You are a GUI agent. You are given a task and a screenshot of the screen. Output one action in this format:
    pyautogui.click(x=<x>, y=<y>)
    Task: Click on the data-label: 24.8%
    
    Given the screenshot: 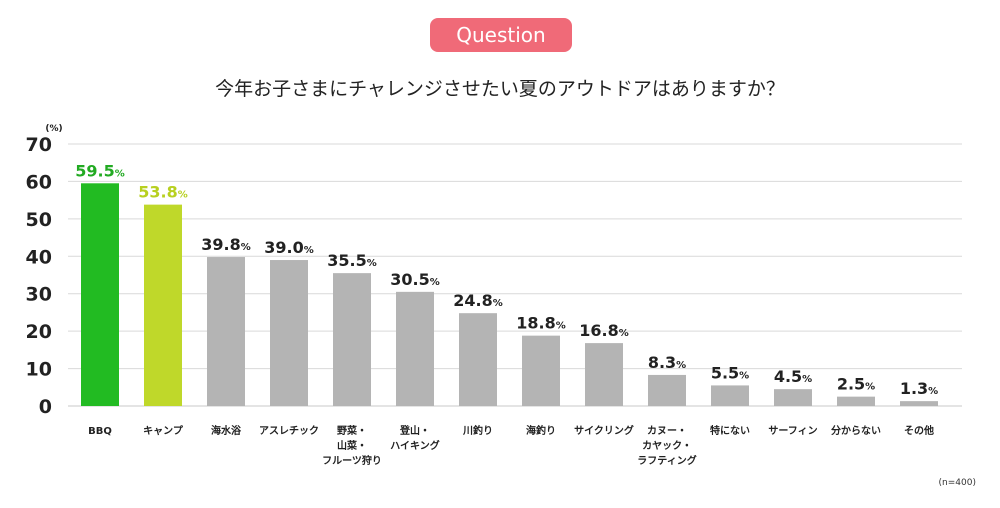 What is the action you would take?
    pyautogui.click(x=478, y=300)
    